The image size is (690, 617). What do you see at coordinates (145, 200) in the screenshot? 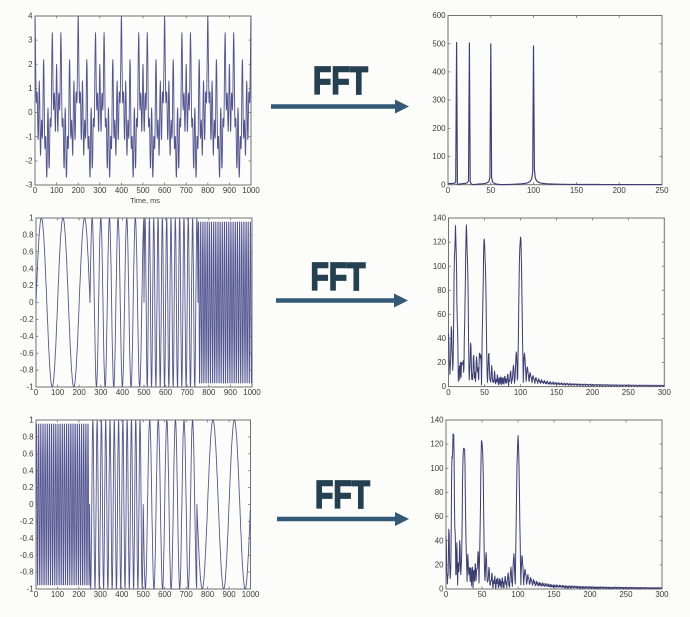
I see `svg-text: Time, ms` at bounding box center [145, 200].